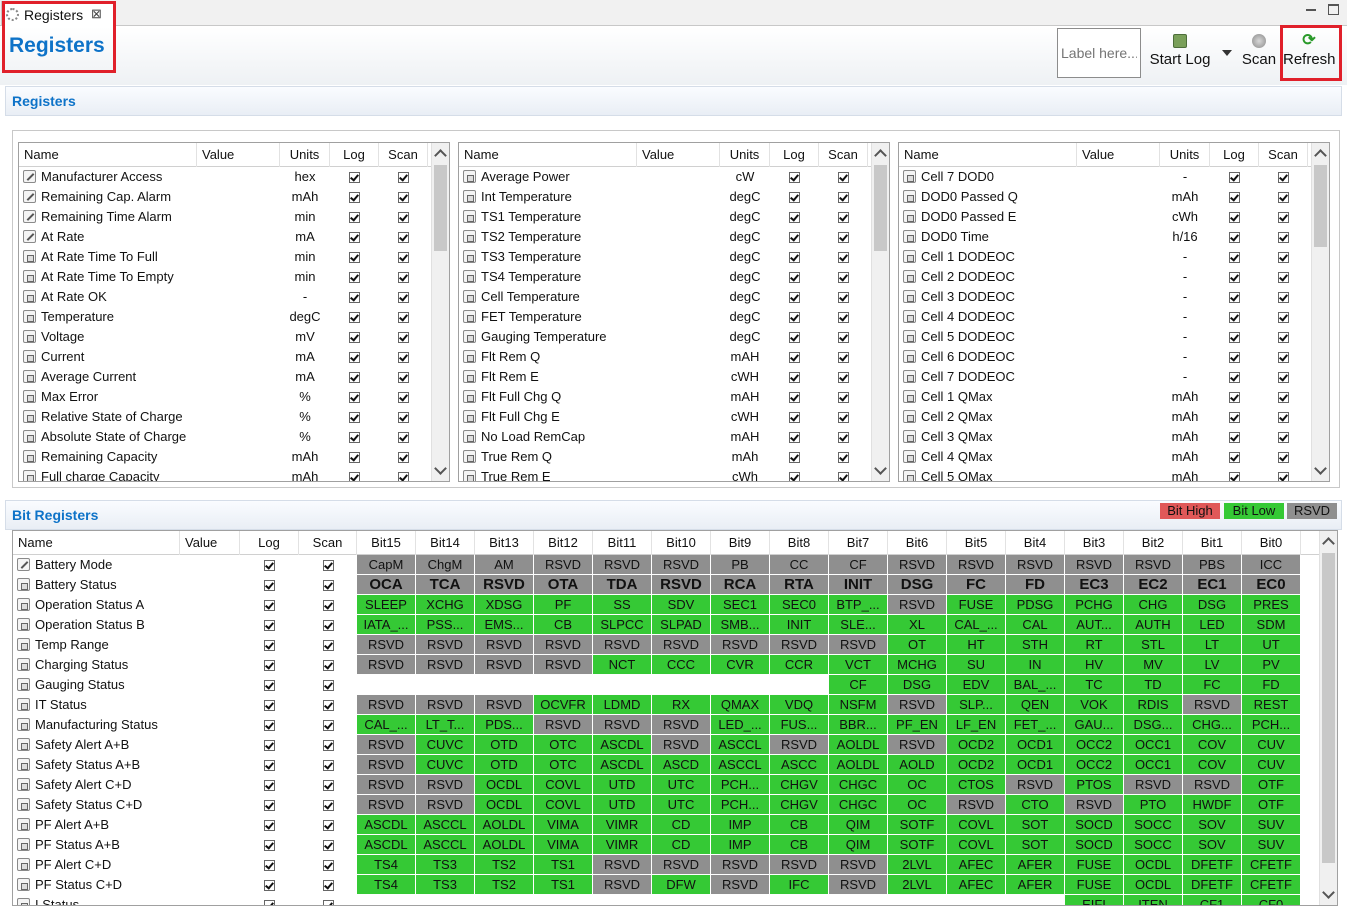 This screenshot has width=1347, height=911. Describe the element at coordinates (799, 824) in the screenshot. I see `bit-cell: CB` at that location.